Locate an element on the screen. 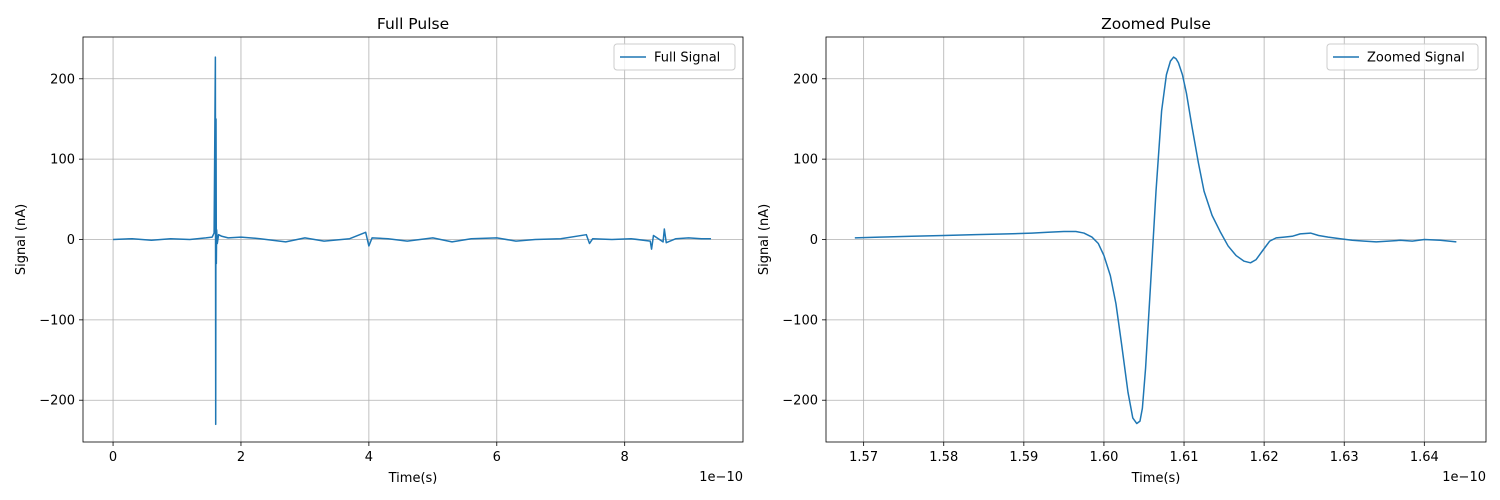  chart-title: Full Pulse is located at coordinates (413, 24).